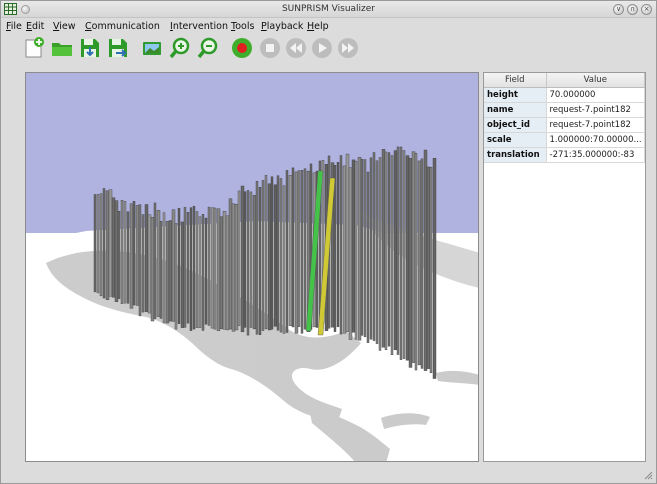  What do you see at coordinates (515, 80) in the screenshot?
I see `field-column-header: Field` at bounding box center [515, 80].